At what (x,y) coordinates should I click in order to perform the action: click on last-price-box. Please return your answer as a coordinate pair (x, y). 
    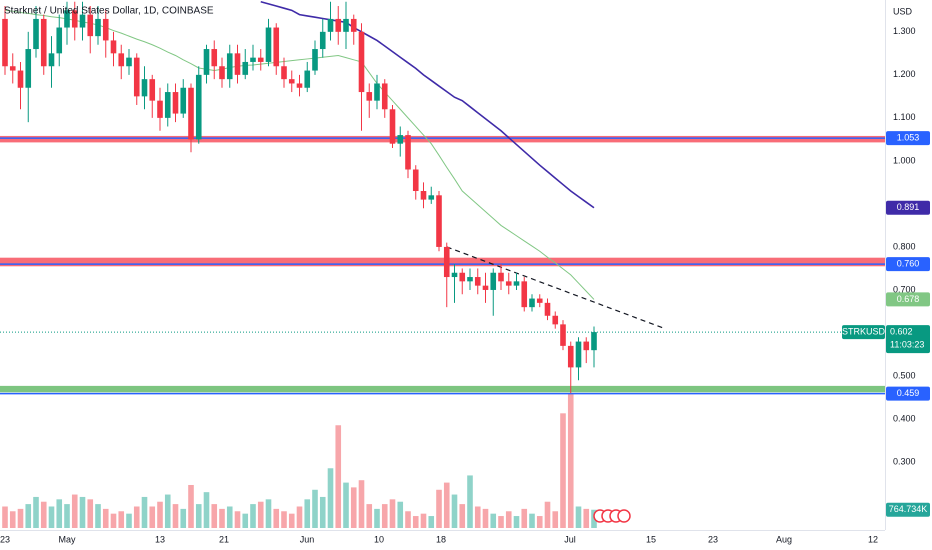
    Looking at the image, I should click on (908, 339).